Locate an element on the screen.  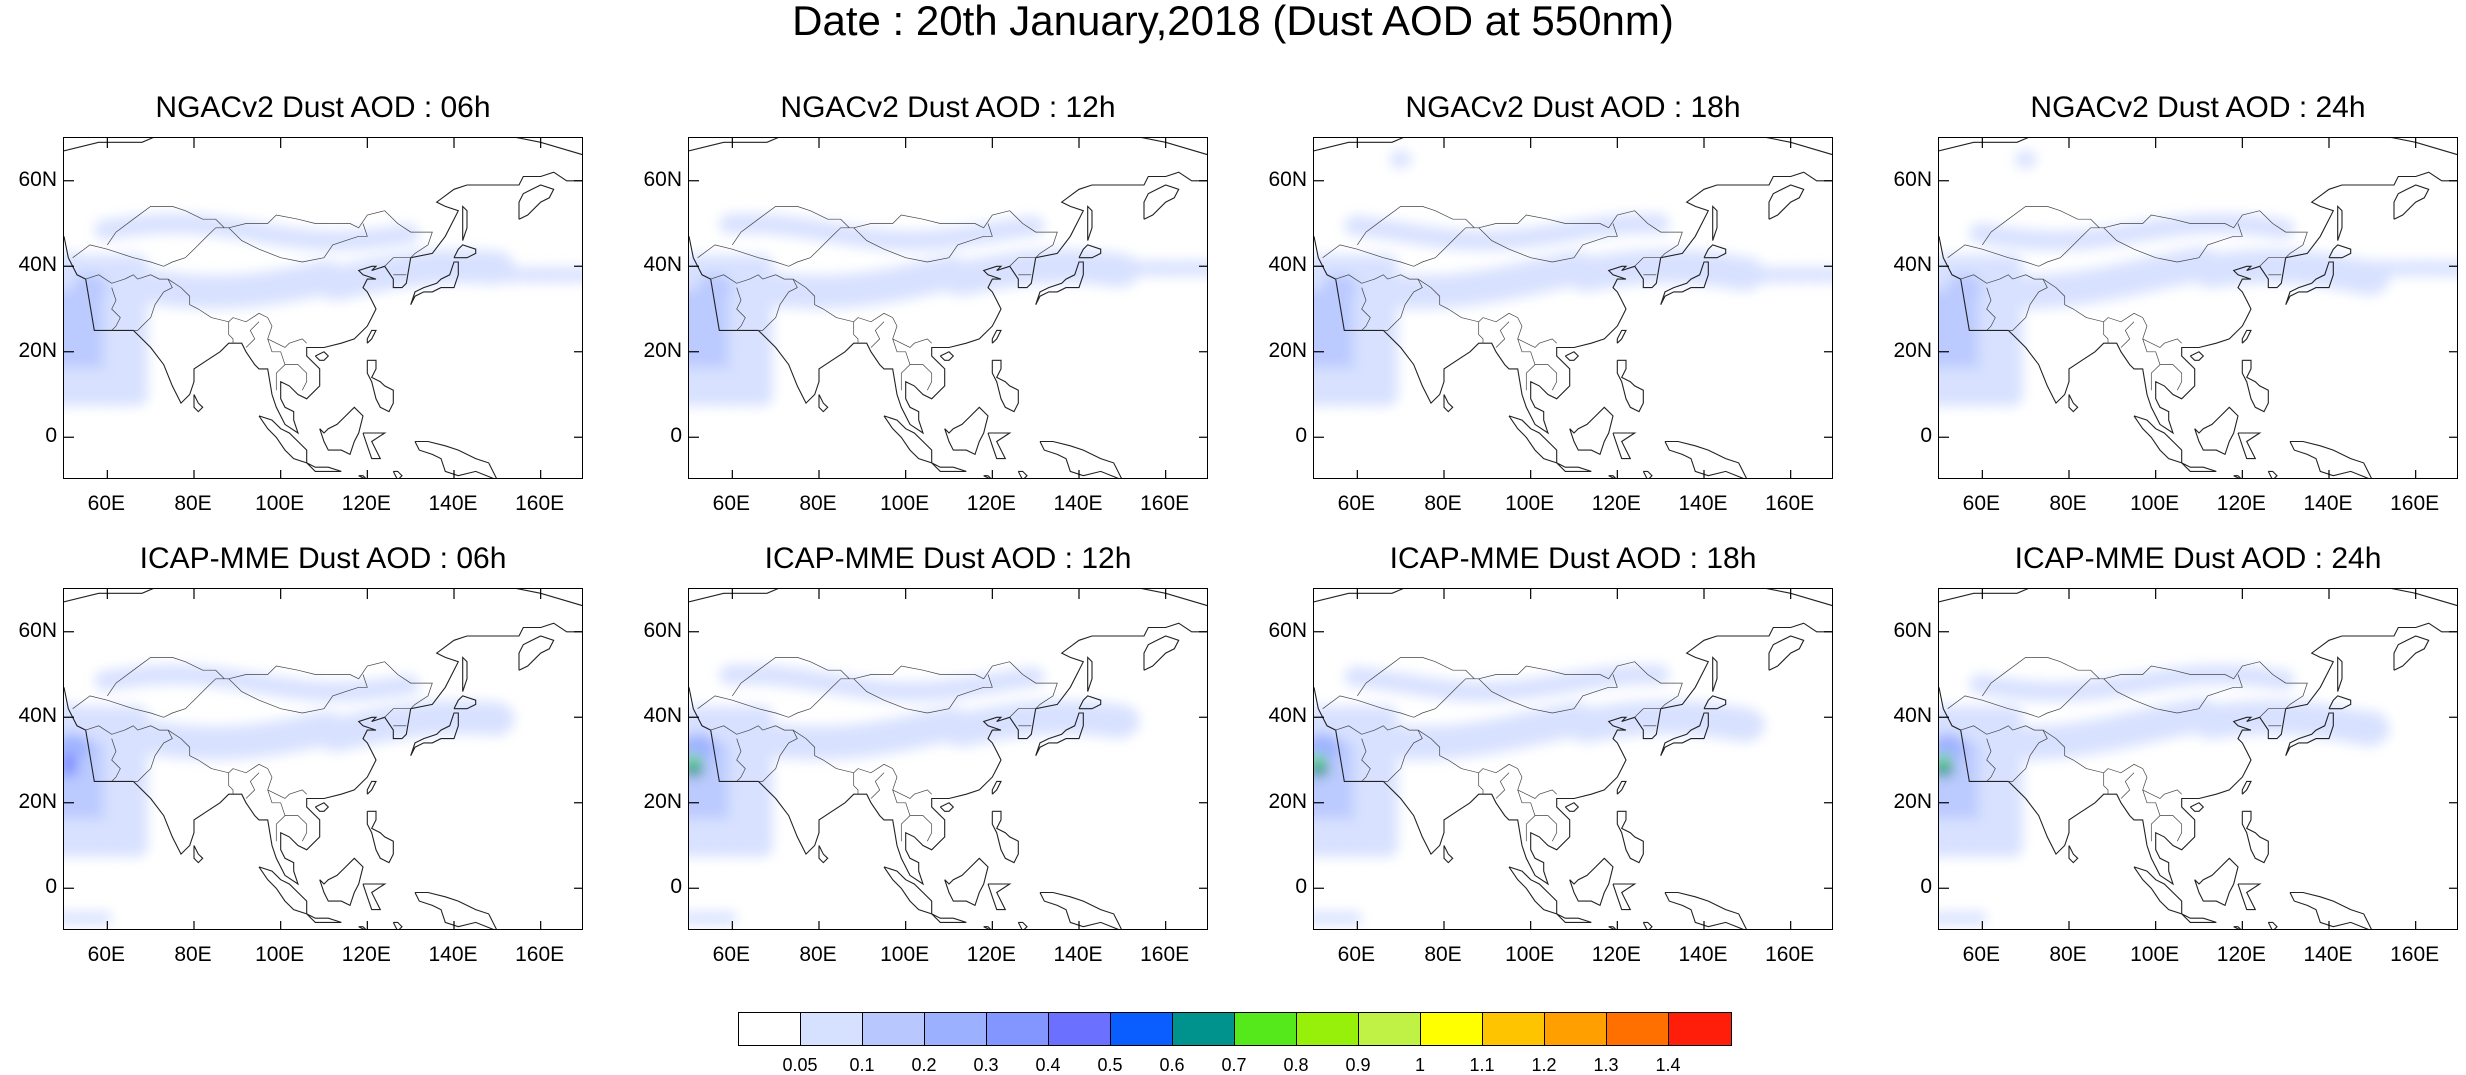
lon-tick-label: 160E is located at coordinates (540, 954).